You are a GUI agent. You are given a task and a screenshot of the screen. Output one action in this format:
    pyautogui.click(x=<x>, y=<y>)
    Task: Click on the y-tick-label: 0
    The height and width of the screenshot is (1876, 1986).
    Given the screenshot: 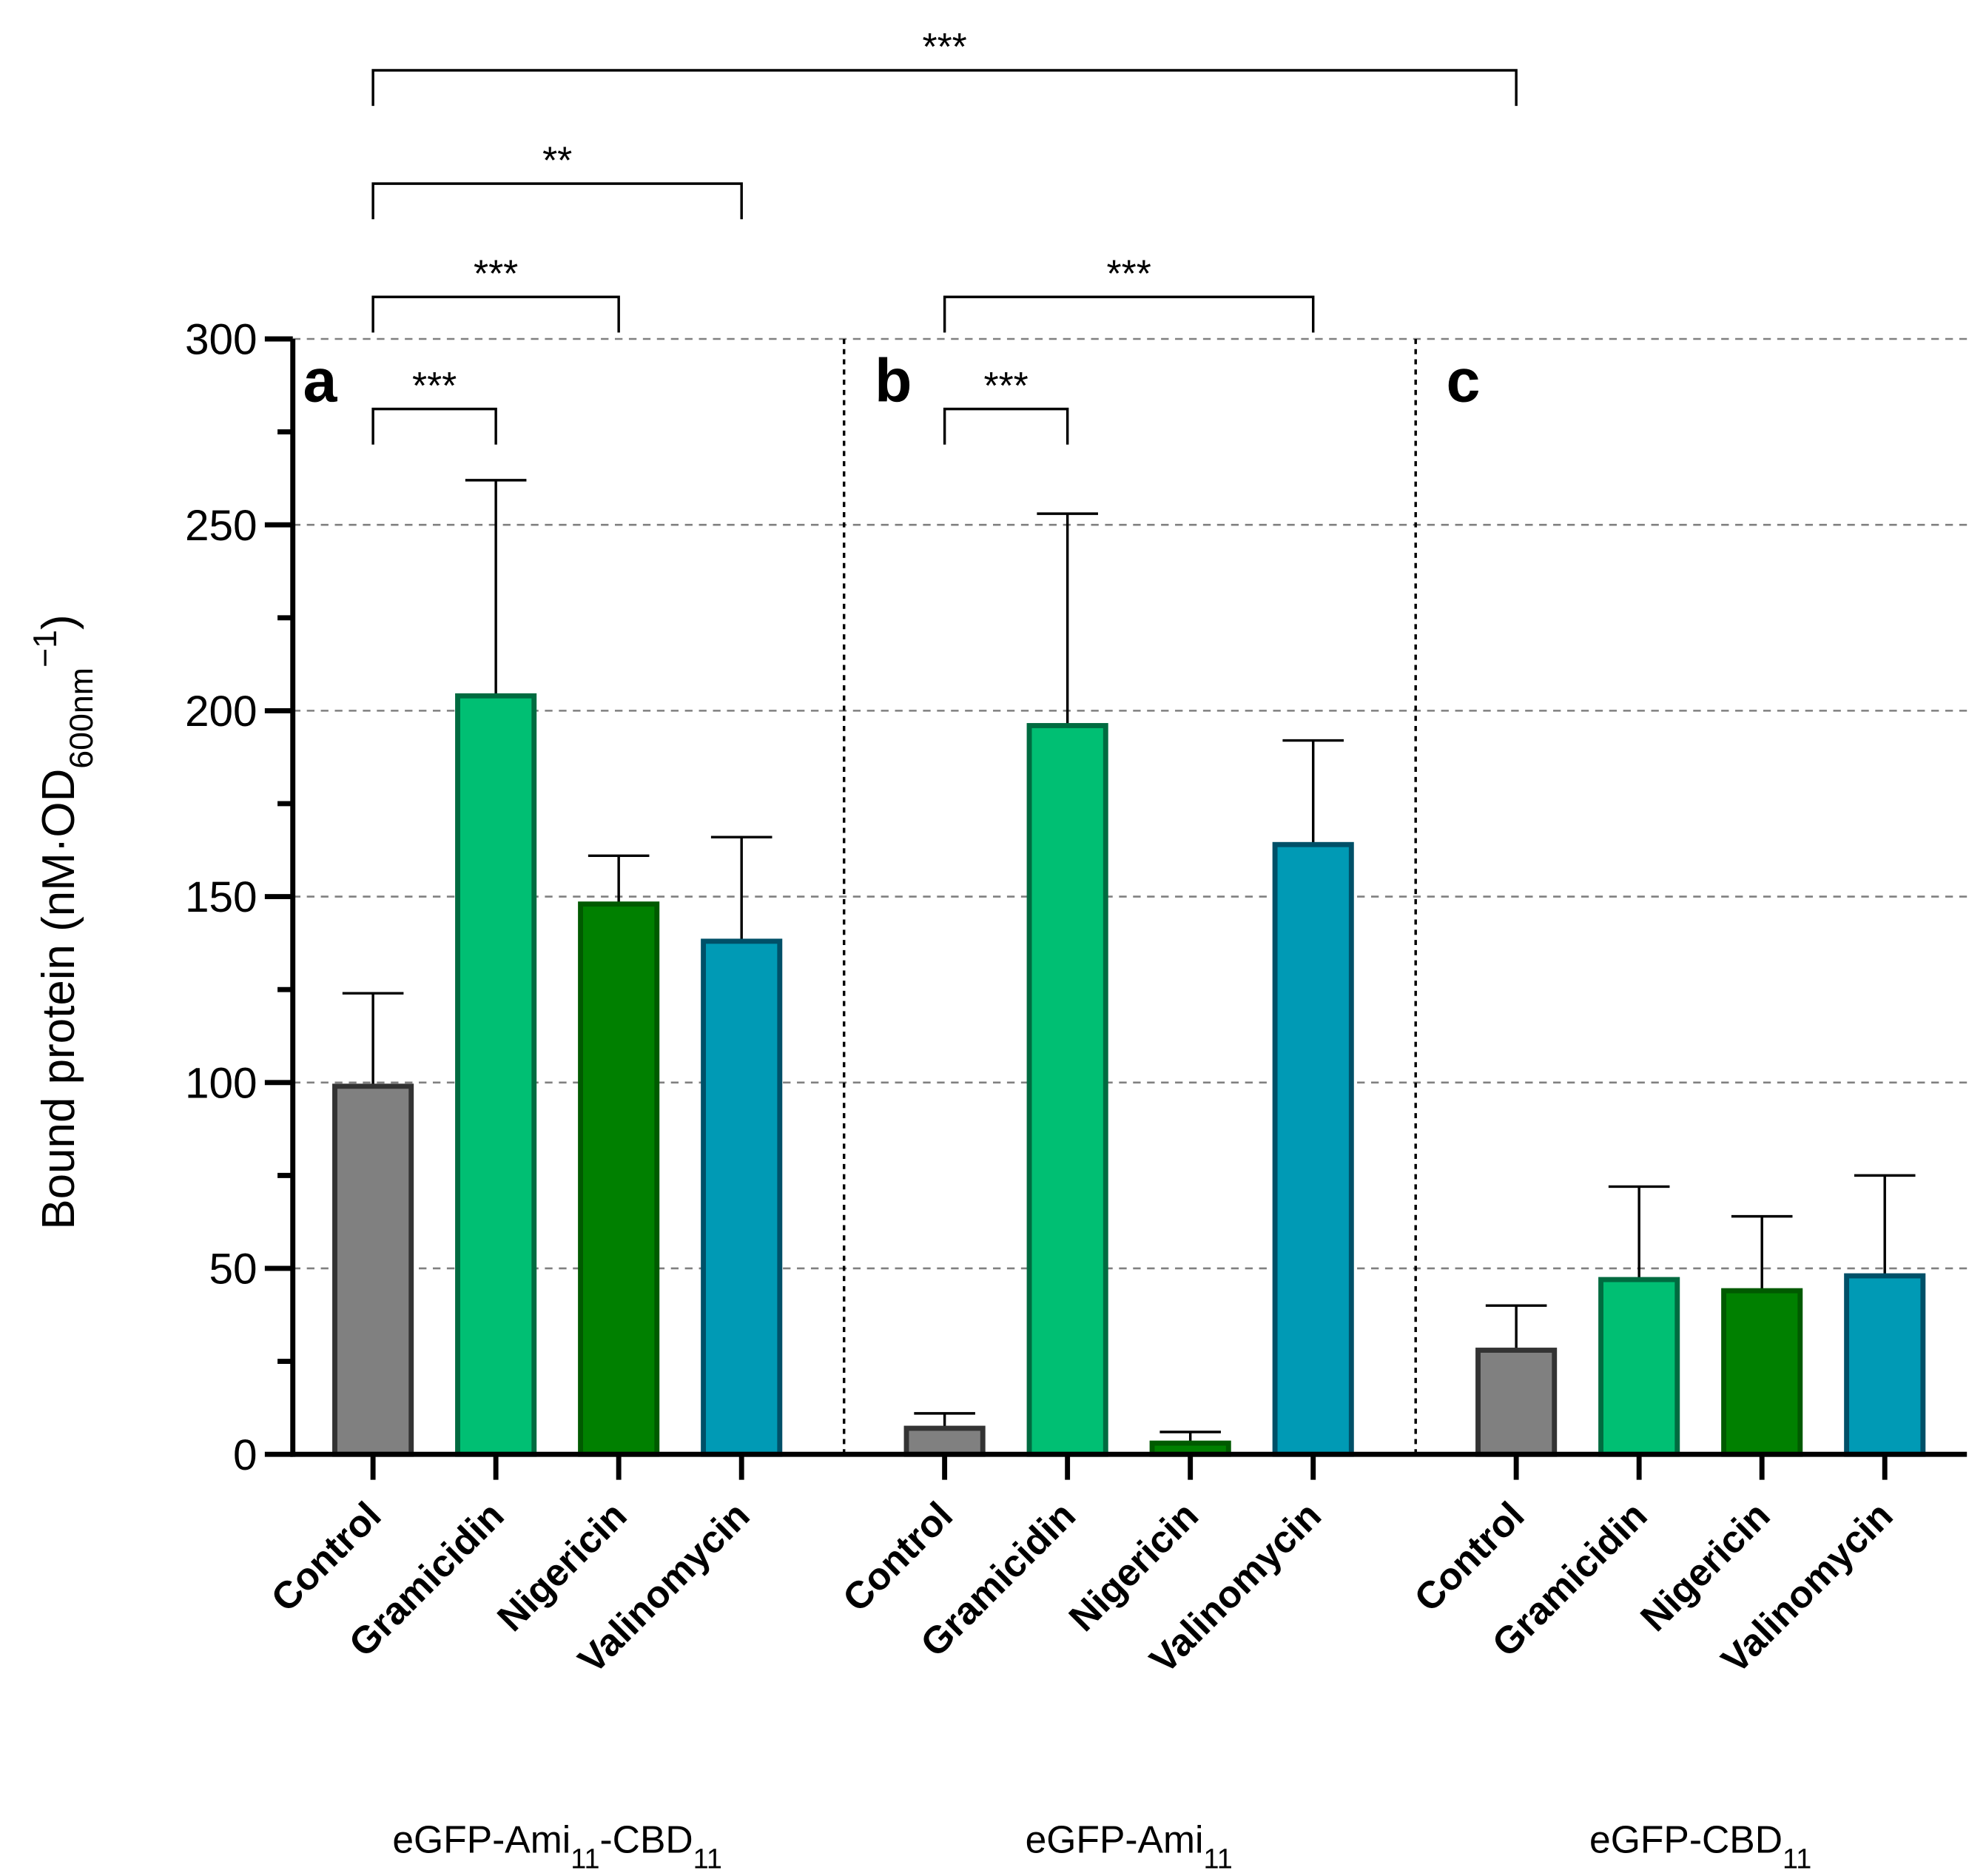 What is the action you would take?
    pyautogui.click(x=245, y=1455)
    